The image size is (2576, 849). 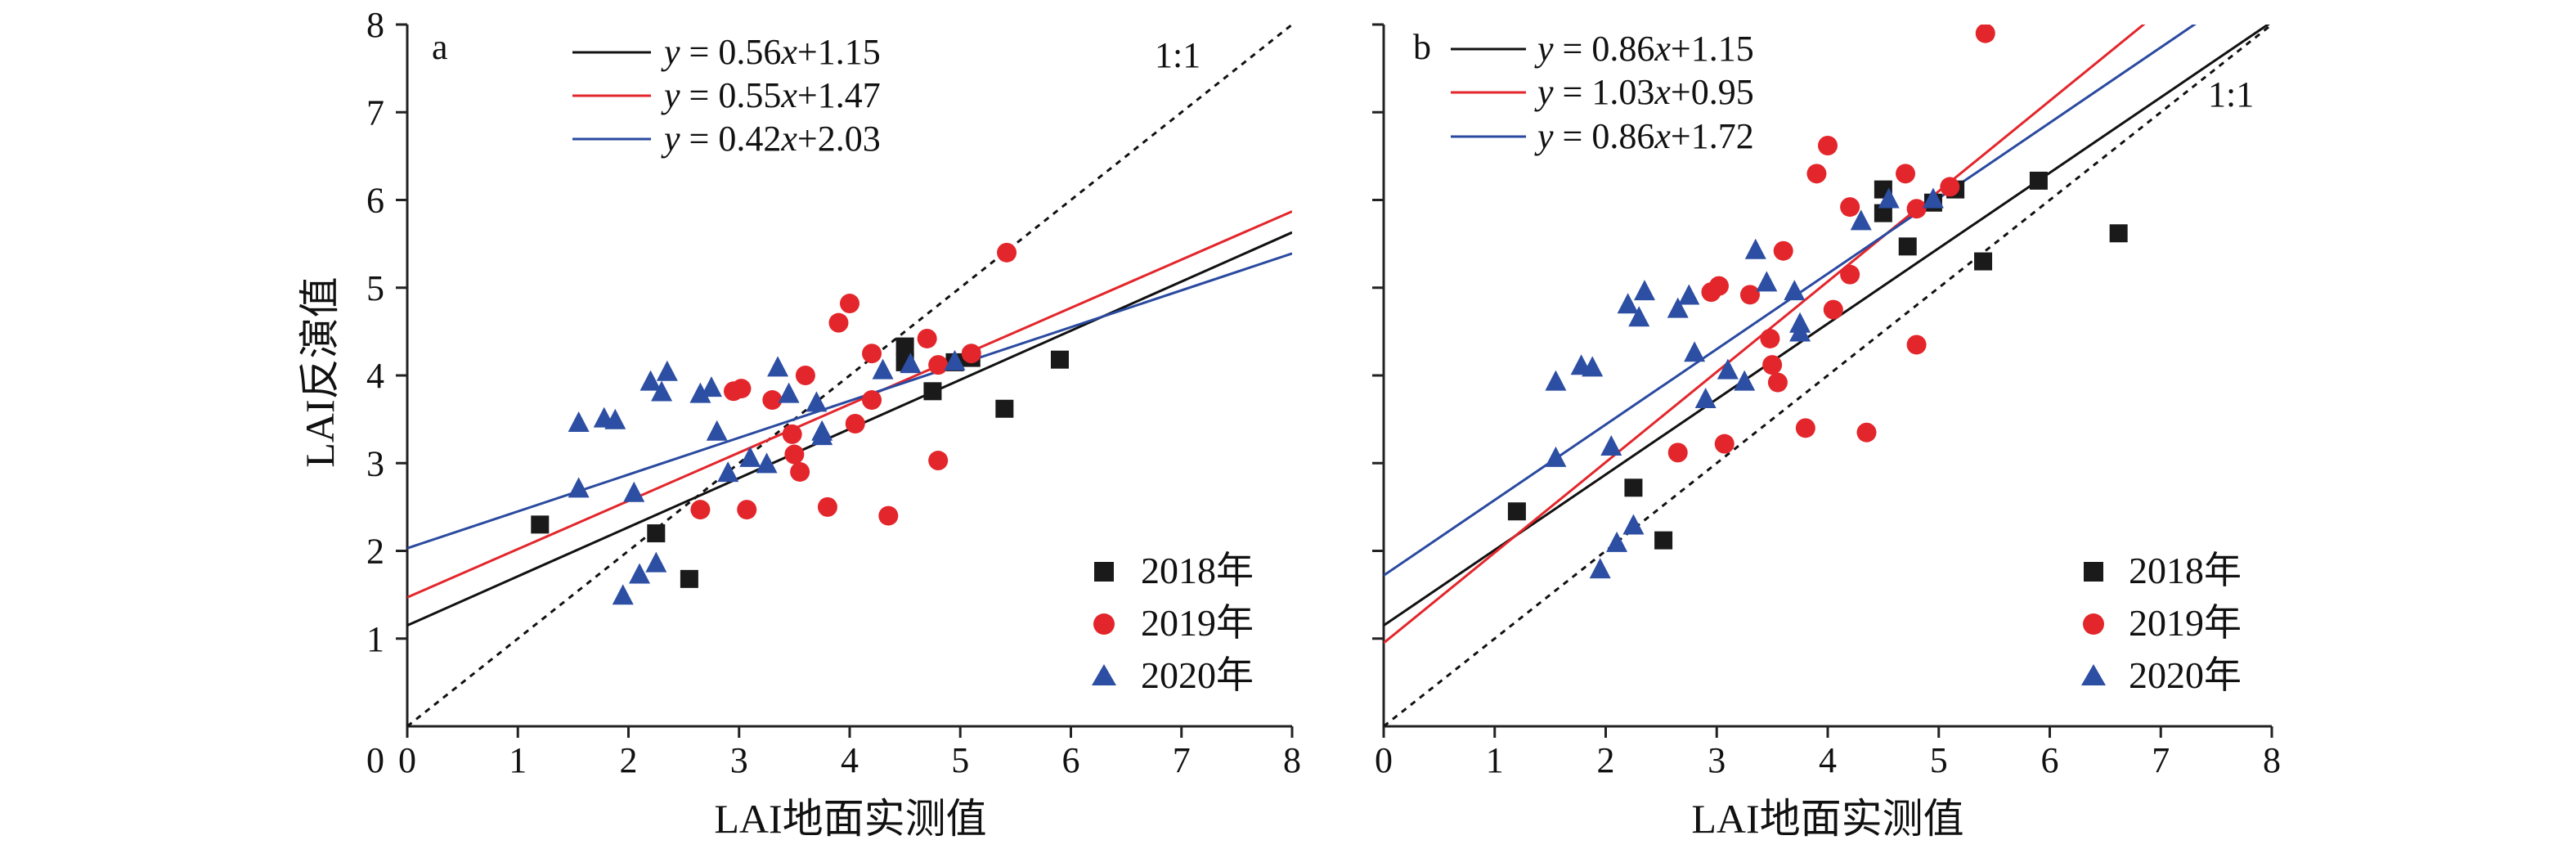 I want to click on equation-2019: y = 0.55x+1.47, so click(x=771, y=95).